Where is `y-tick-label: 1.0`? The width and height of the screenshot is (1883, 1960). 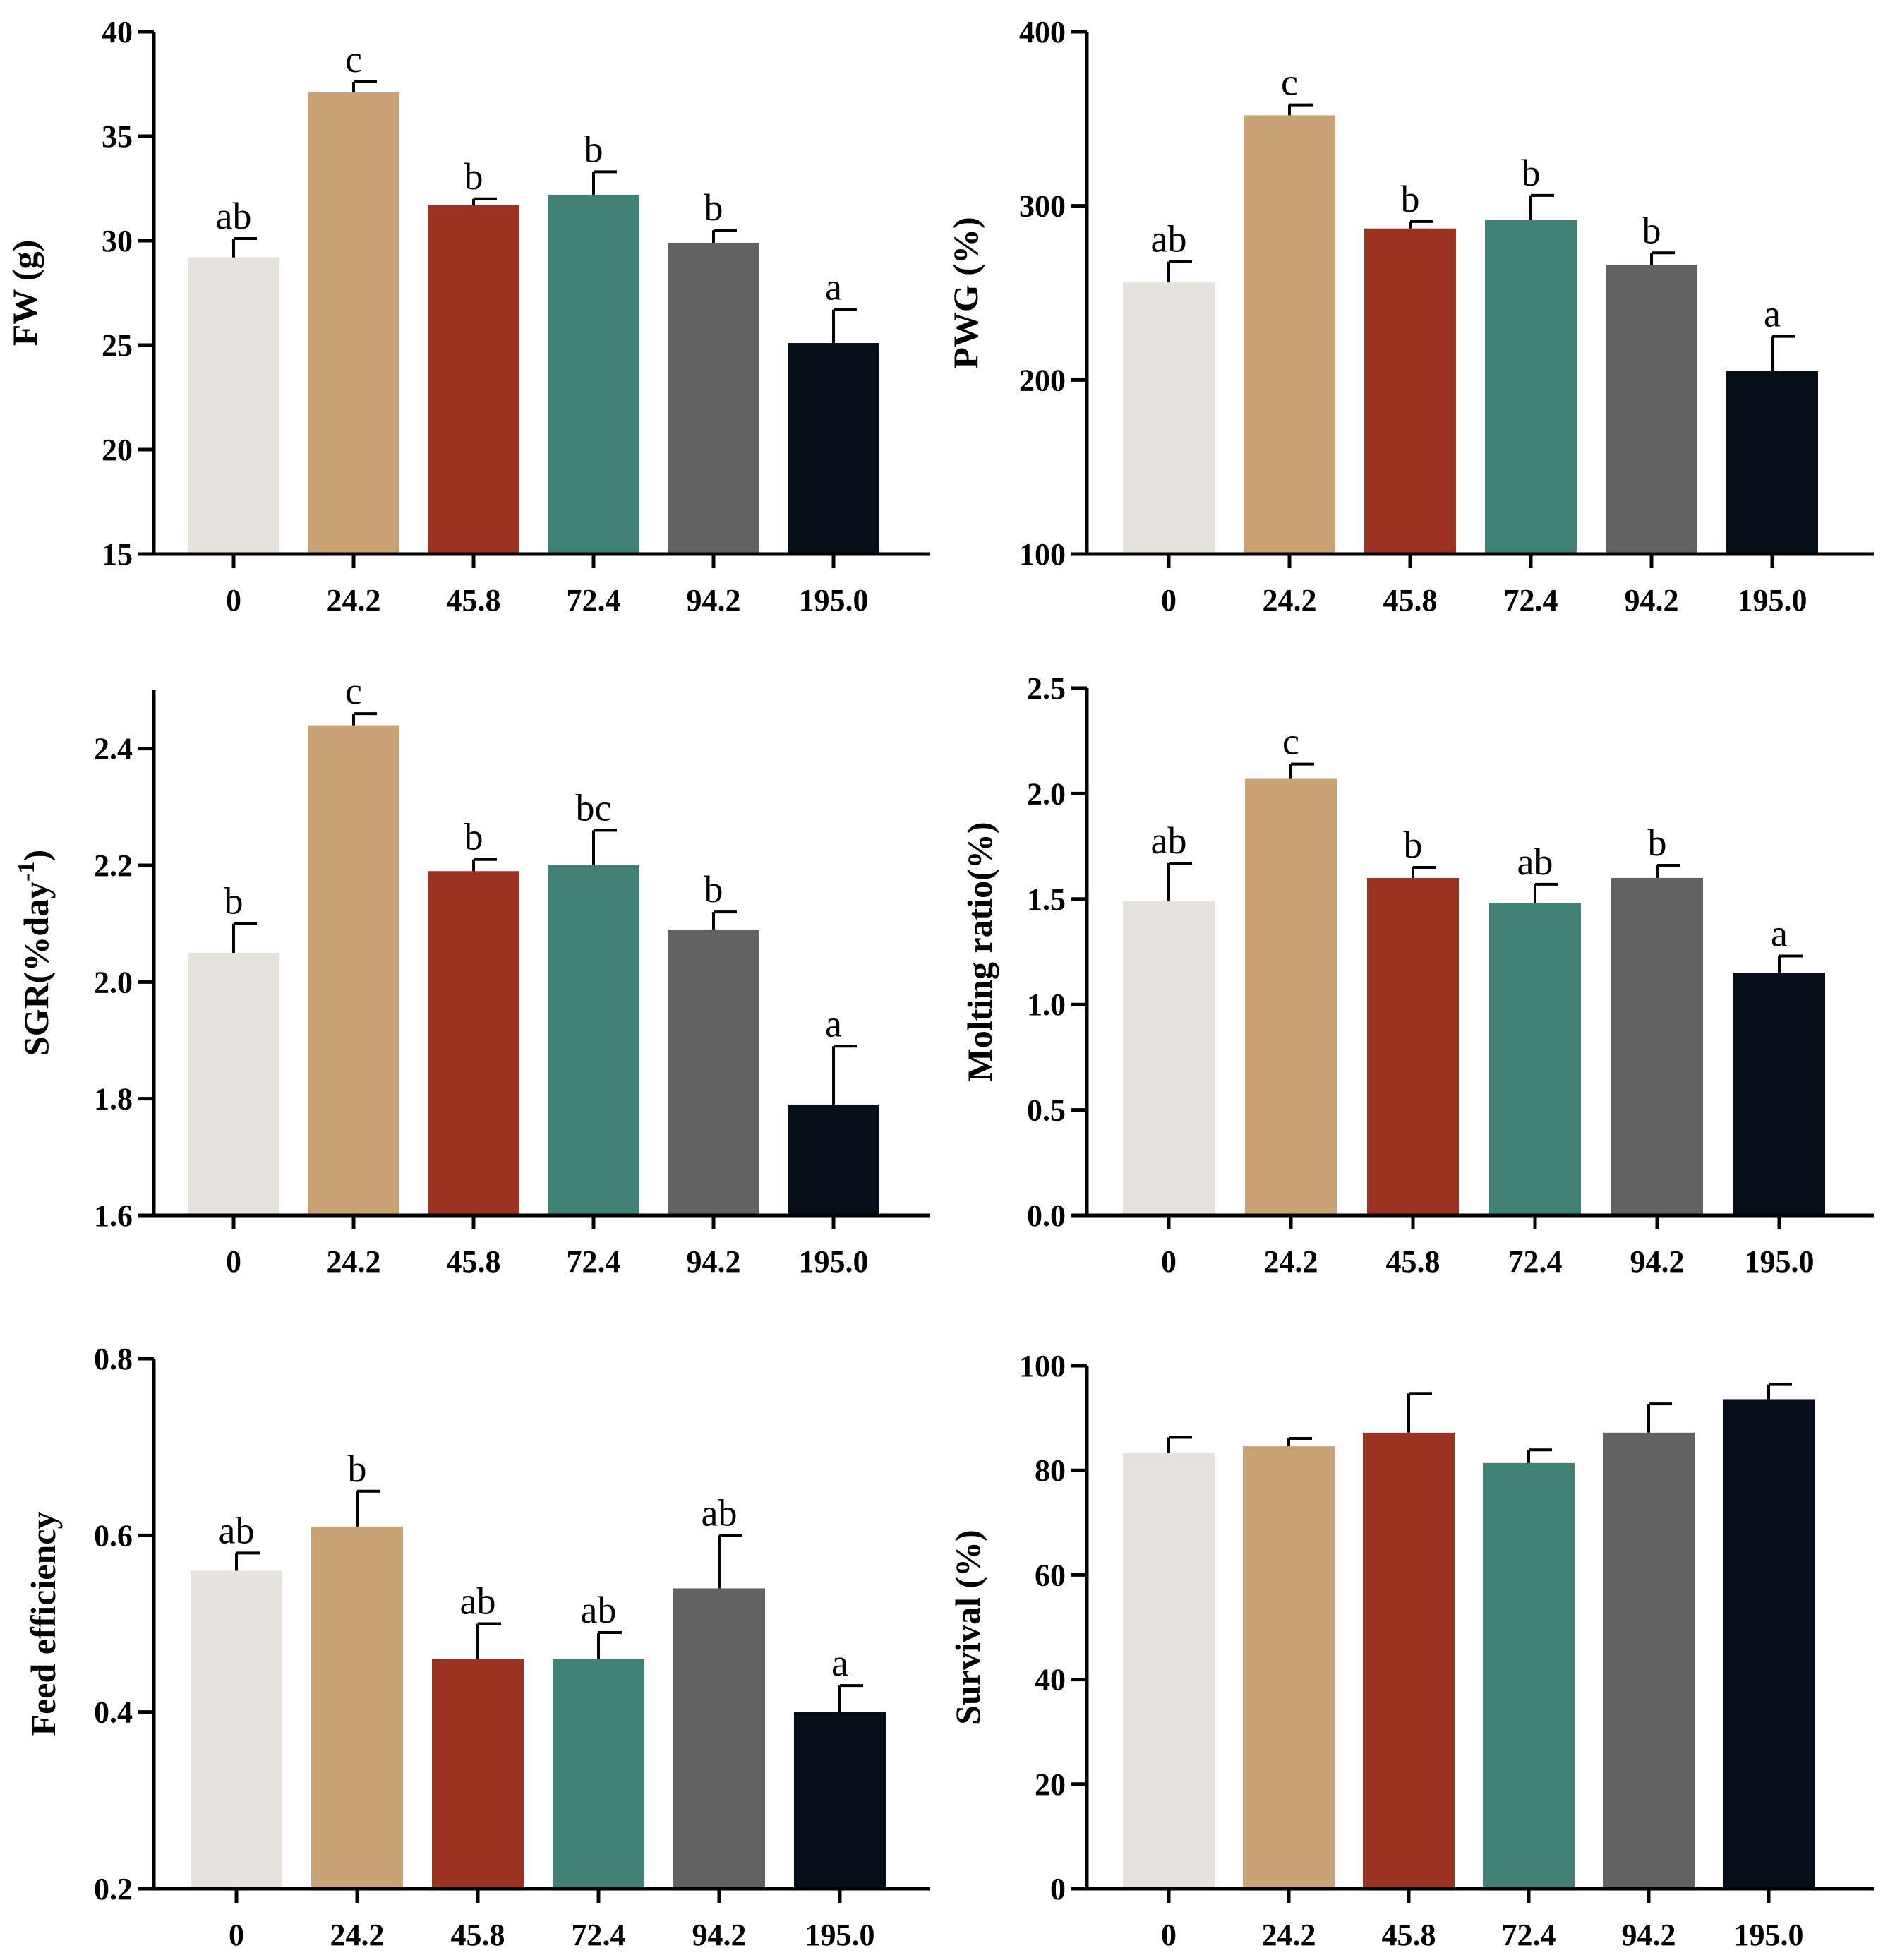
y-tick-label: 1.0 is located at coordinates (1046, 1004).